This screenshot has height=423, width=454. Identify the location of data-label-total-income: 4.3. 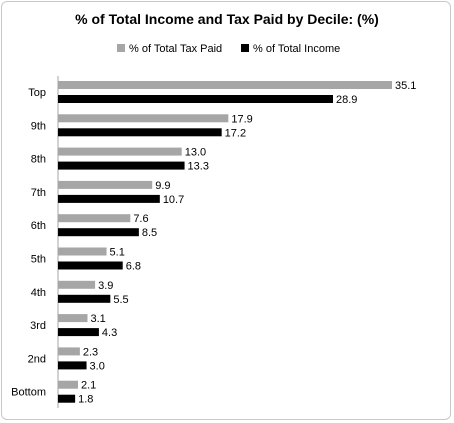
(109, 333).